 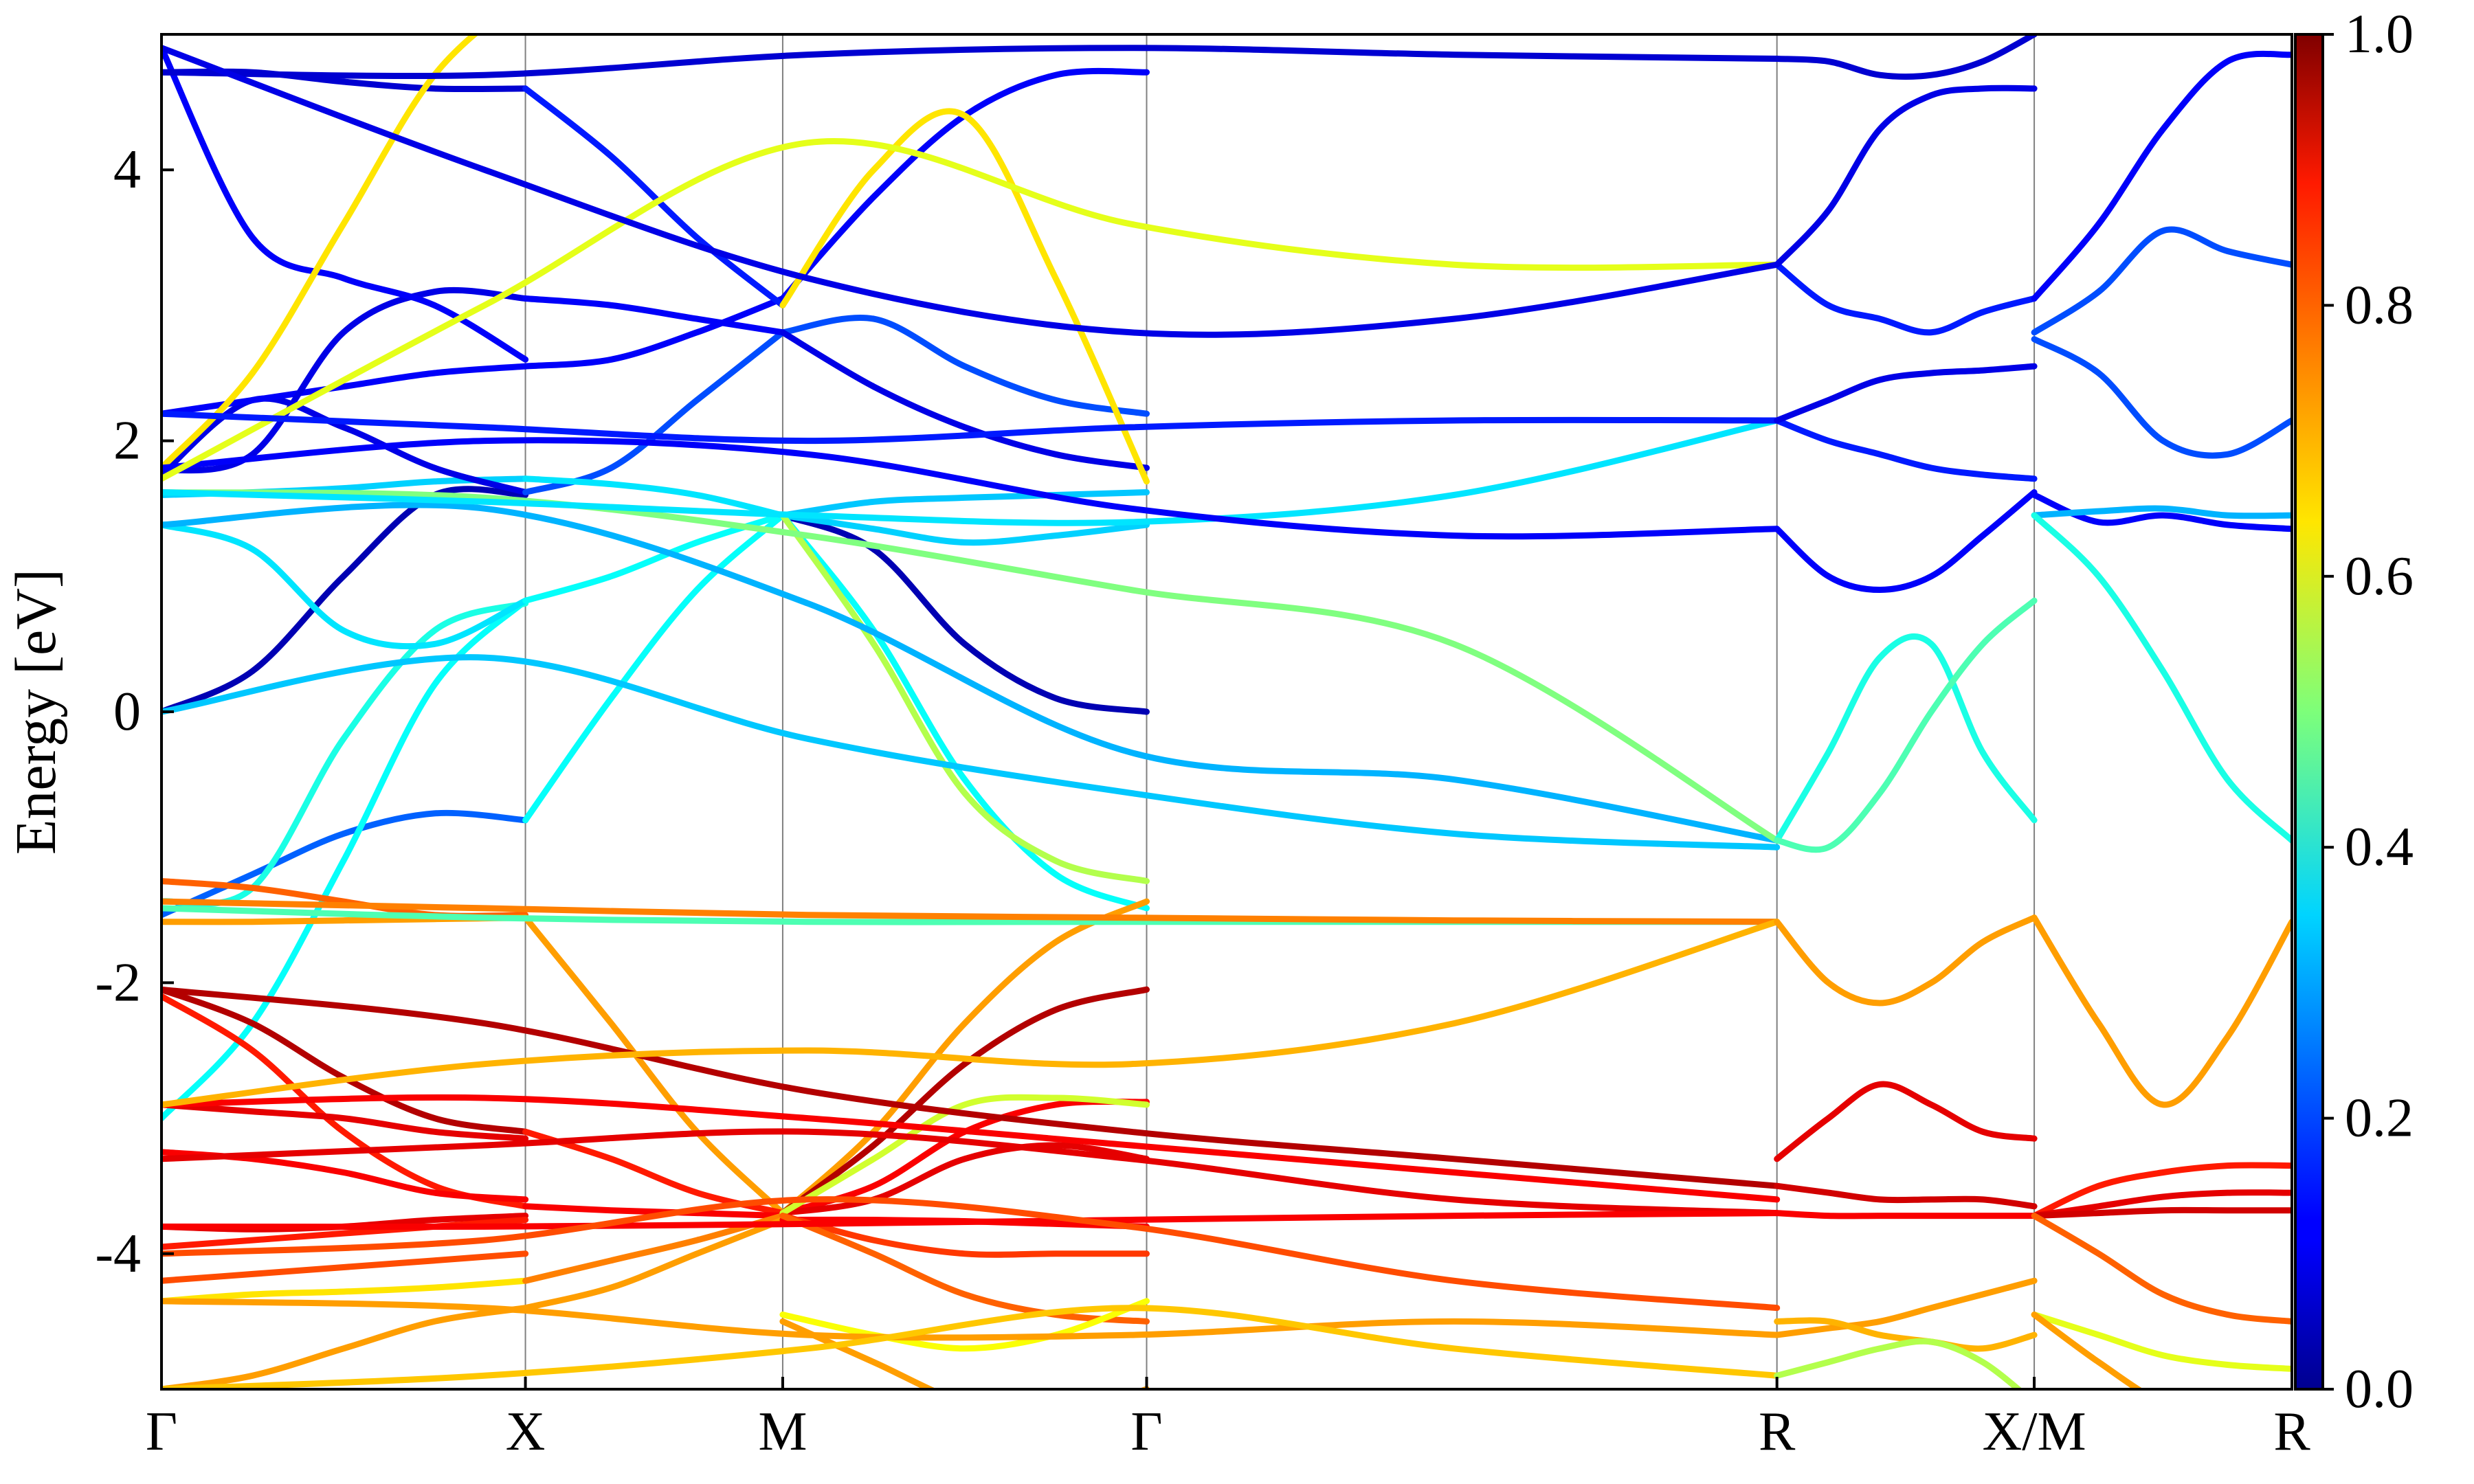 I want to click on colorbar-ticks: 0.0 0.2 0.4 0.6 0.8 1.0, so click(x=2368, y=711).